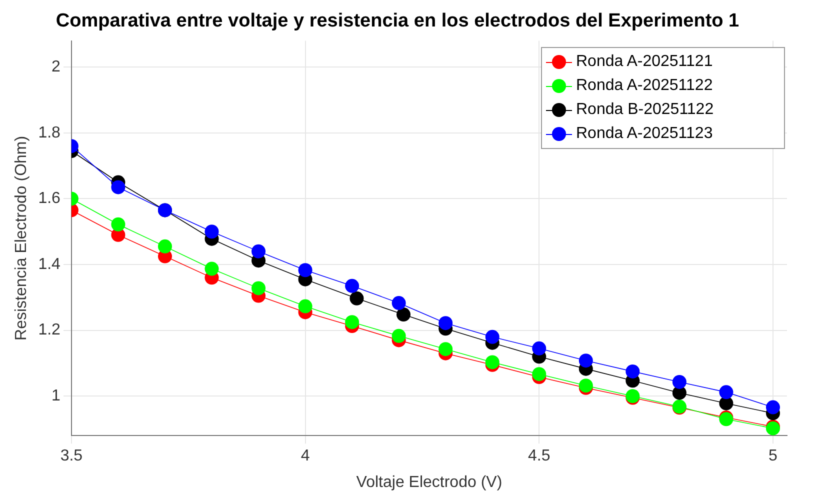  I want to click on legend-label: Ronda A-20251123, so click(644, 133).